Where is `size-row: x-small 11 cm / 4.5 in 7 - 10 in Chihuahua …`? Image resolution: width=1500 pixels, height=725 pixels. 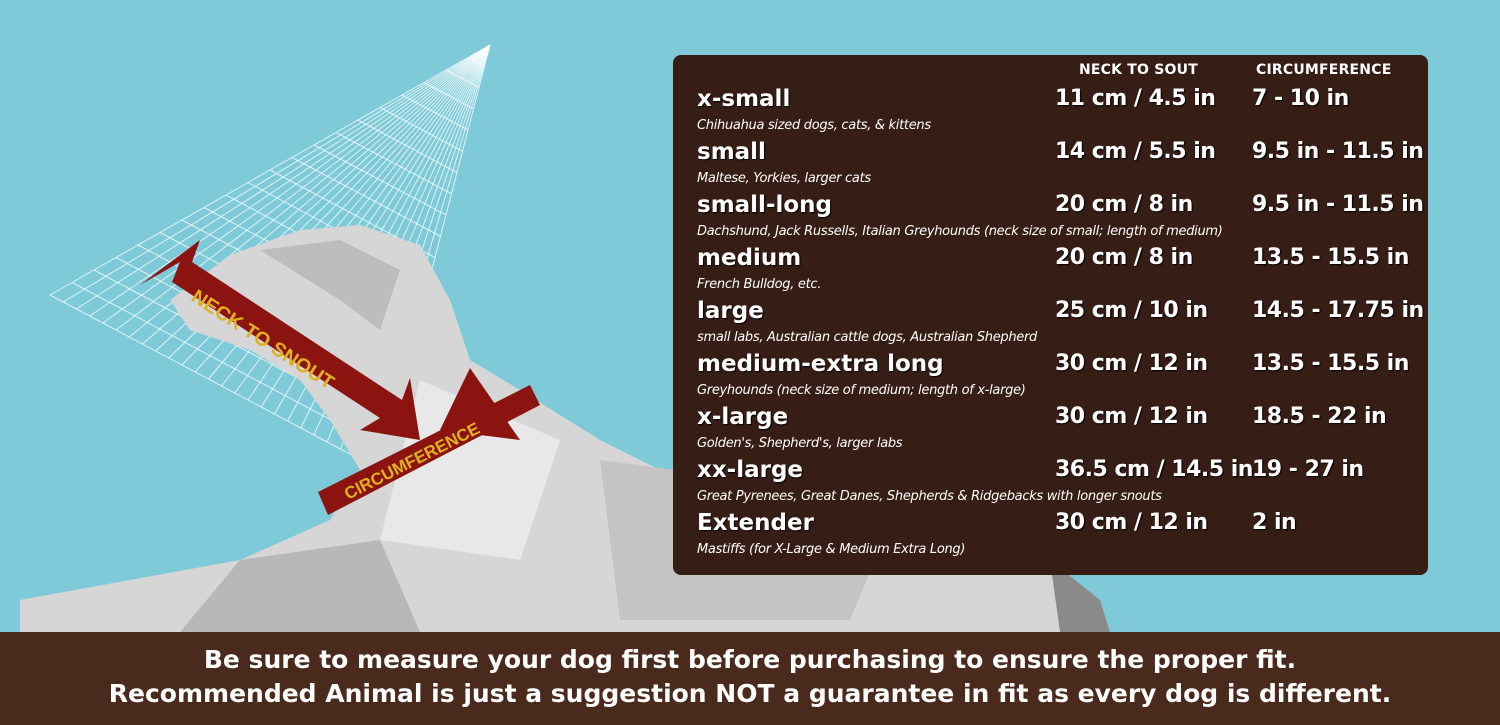
size-row: x-small 11 cm / 4.5 in 7 - 10 in Chihuahua … is located at coordinates (1050, 112).